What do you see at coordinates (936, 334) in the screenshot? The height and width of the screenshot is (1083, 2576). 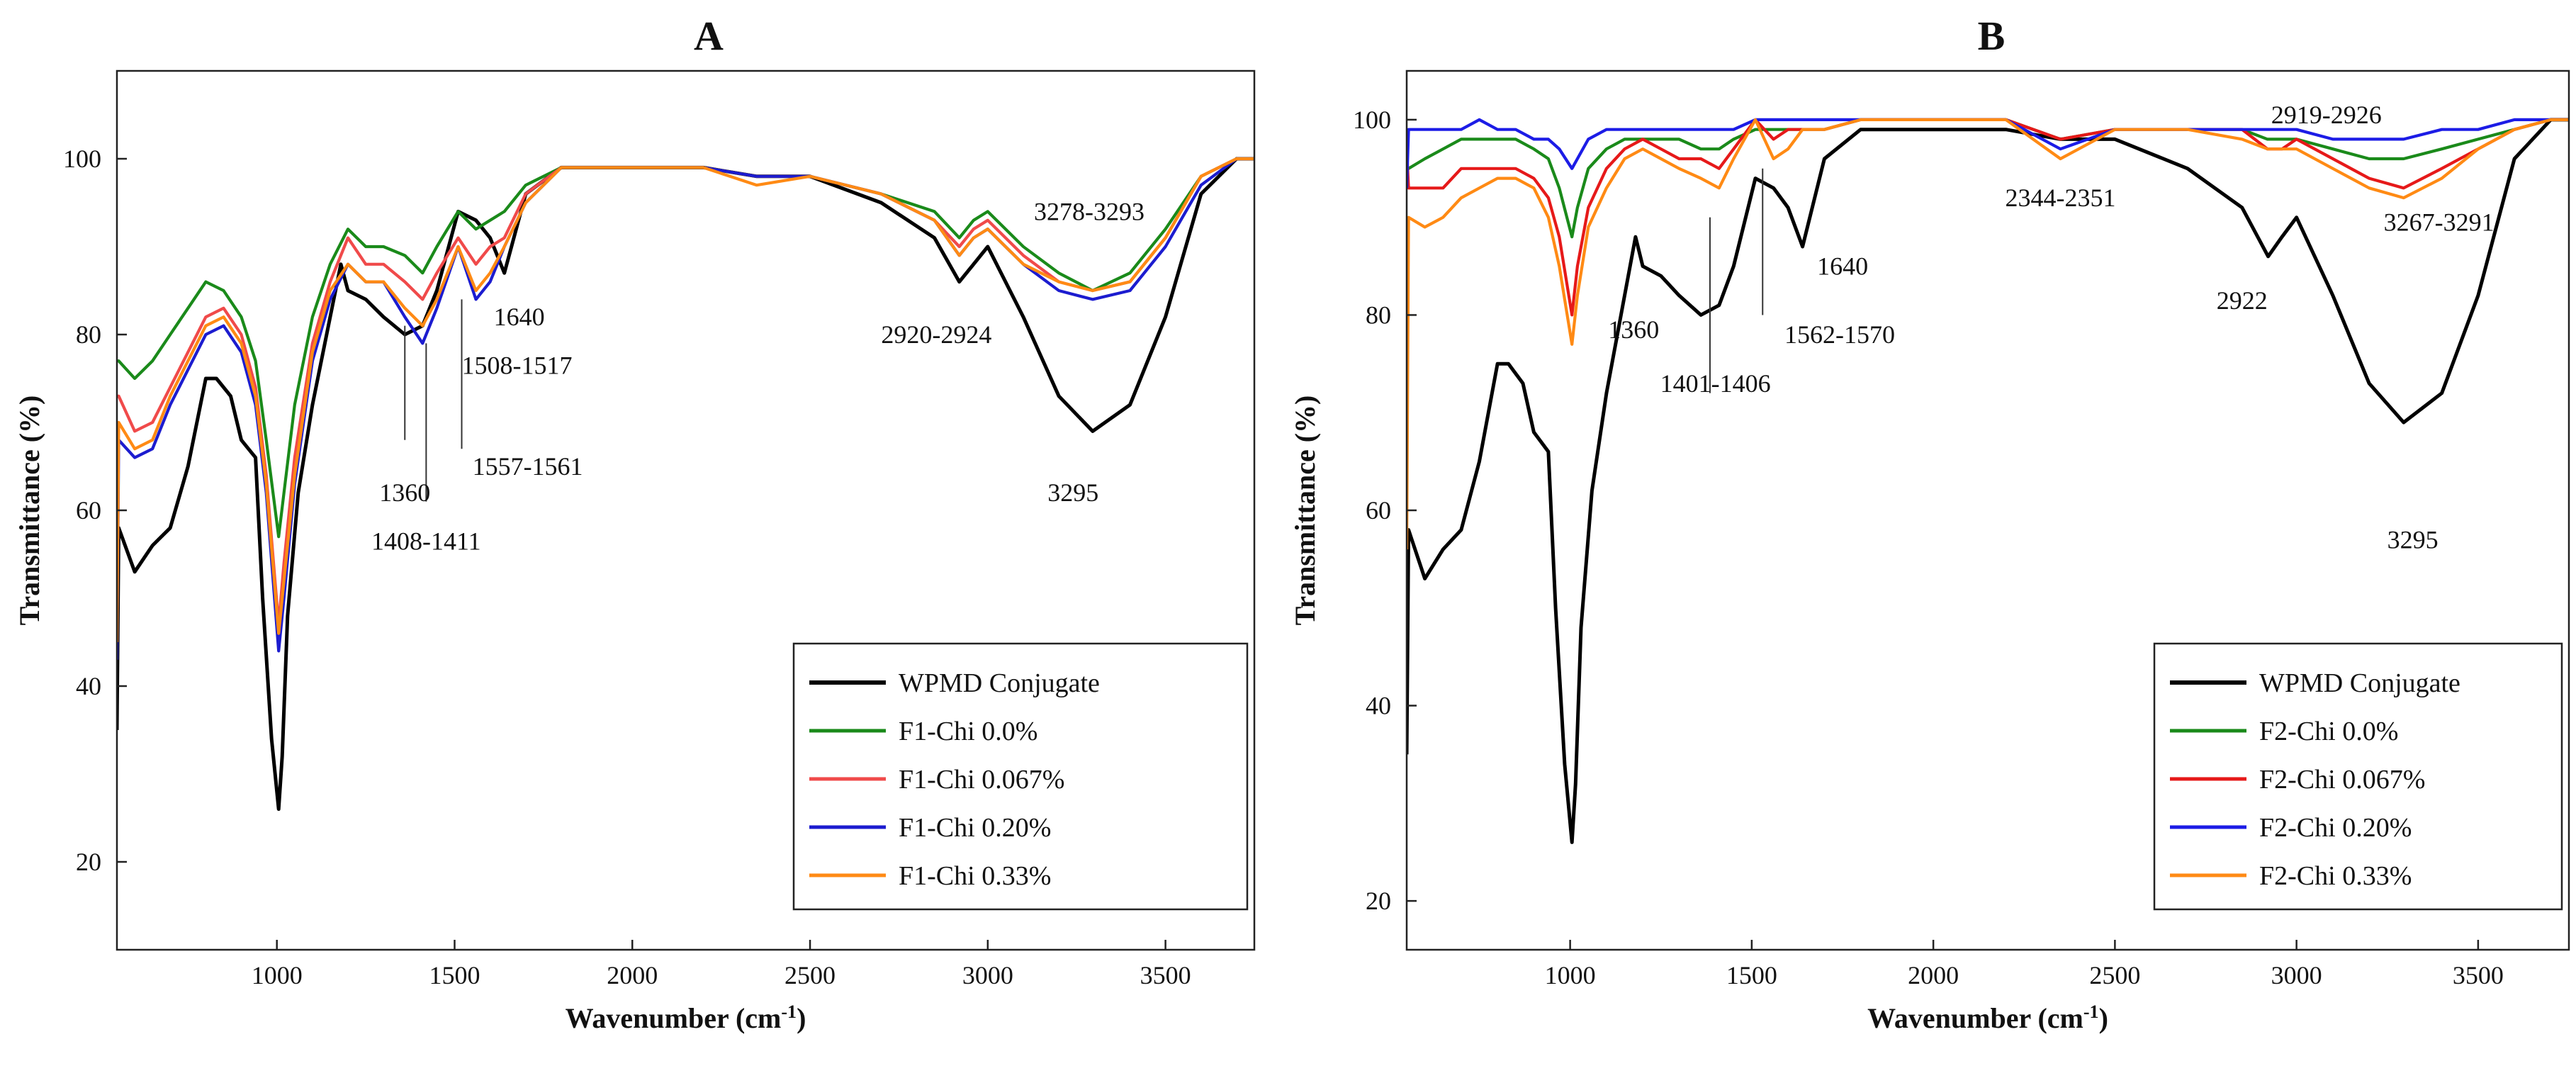 I see `peak-annotation: 2920-2924` at bounding box center [936, 334].